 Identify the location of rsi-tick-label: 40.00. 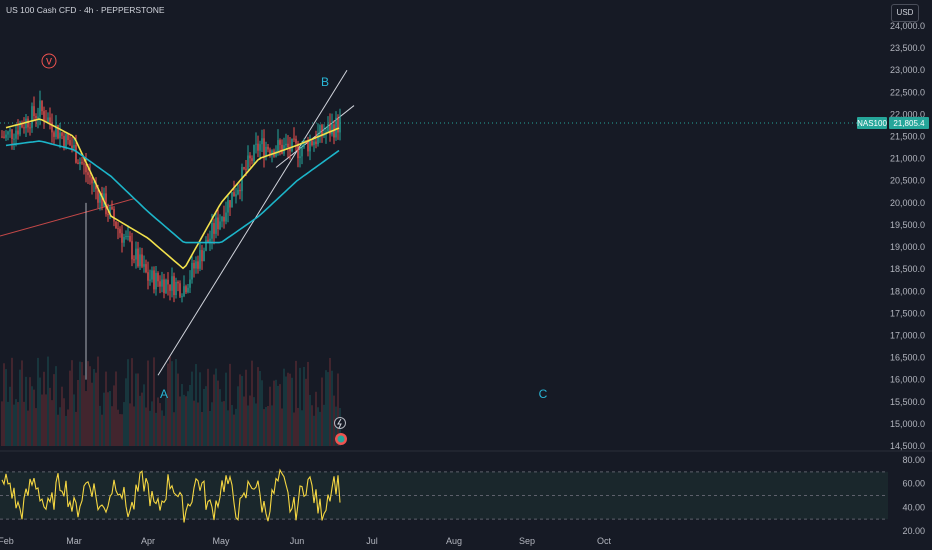
(913, 507).